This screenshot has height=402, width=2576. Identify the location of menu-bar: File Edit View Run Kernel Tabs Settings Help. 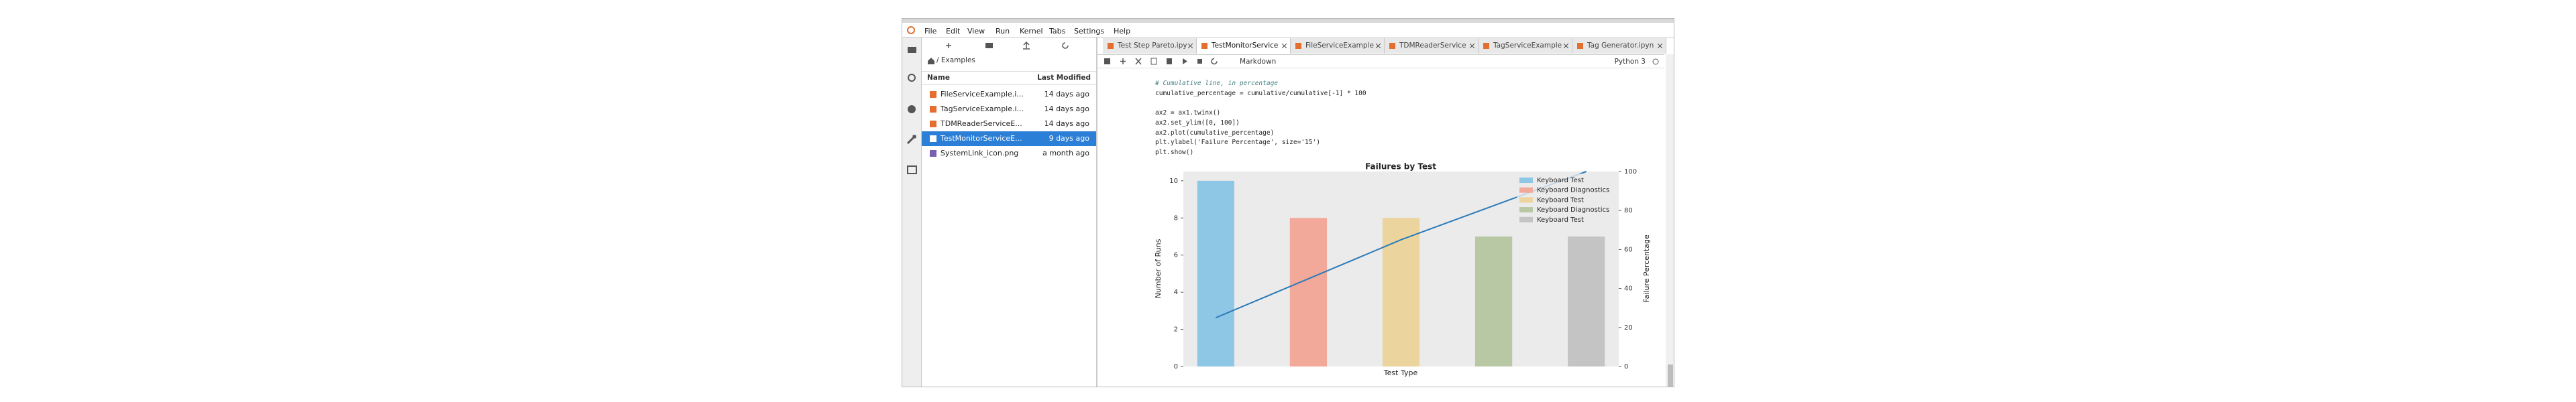
(1288, 31).